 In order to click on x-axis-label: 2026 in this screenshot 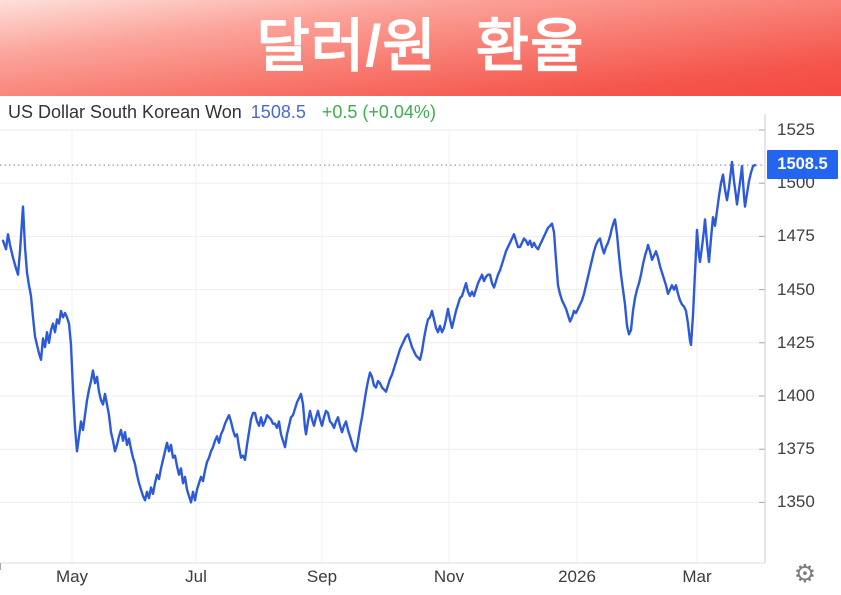, I will do `click(577, 576)`.